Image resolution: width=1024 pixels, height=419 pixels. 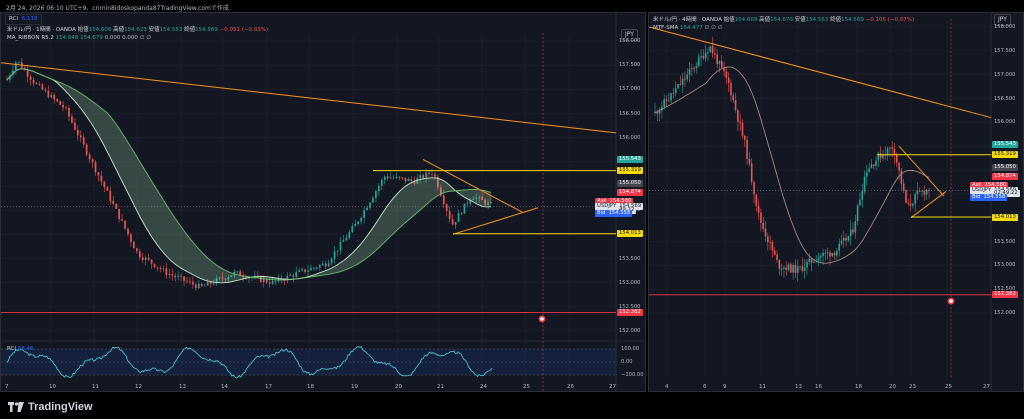 I want to click on high-value: 154.623, so click(x=135, y=30).